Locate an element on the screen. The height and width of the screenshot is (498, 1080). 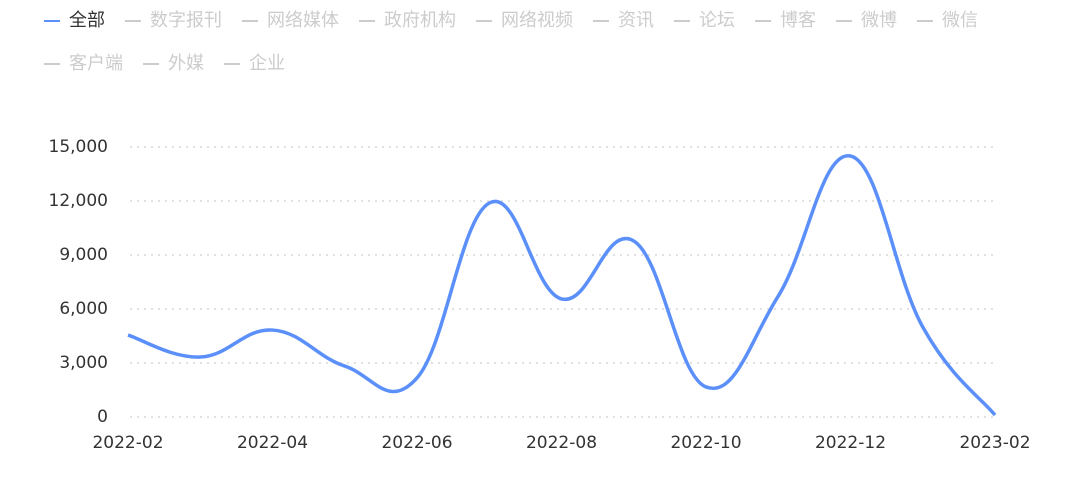
legend-label: 政府机构 is located at coordinates (420, 20).